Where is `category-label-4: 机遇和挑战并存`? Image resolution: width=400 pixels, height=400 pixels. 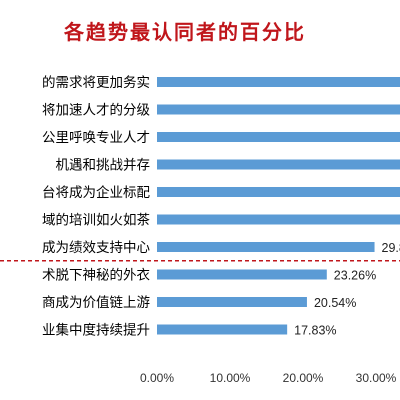 category-label-4: 机遇和挑战并存 is located at coordinates (103, 166).